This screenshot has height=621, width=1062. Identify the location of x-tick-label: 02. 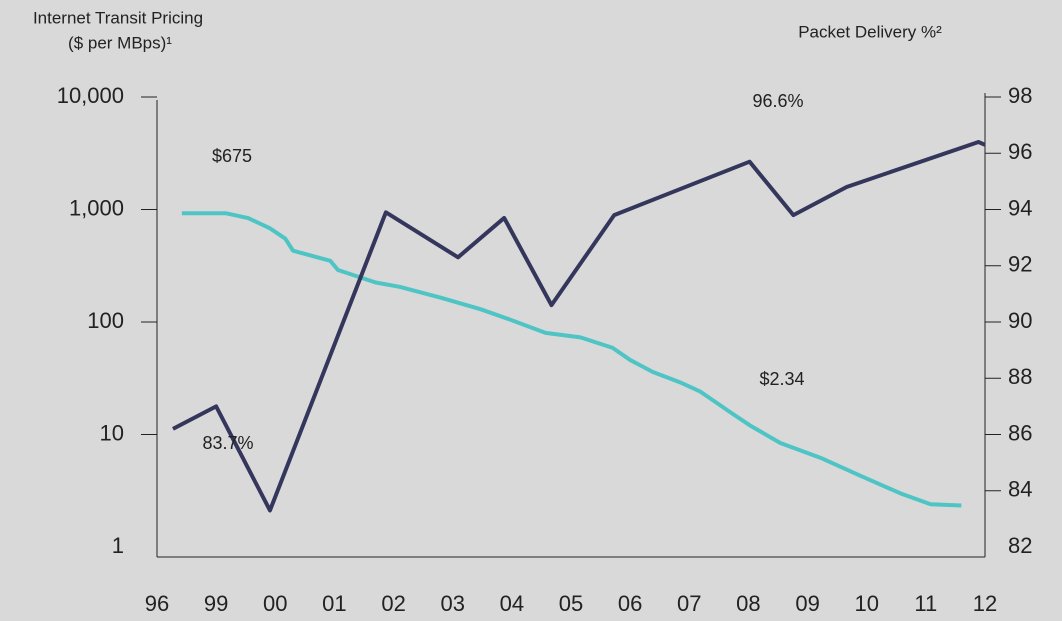
(393, 603).